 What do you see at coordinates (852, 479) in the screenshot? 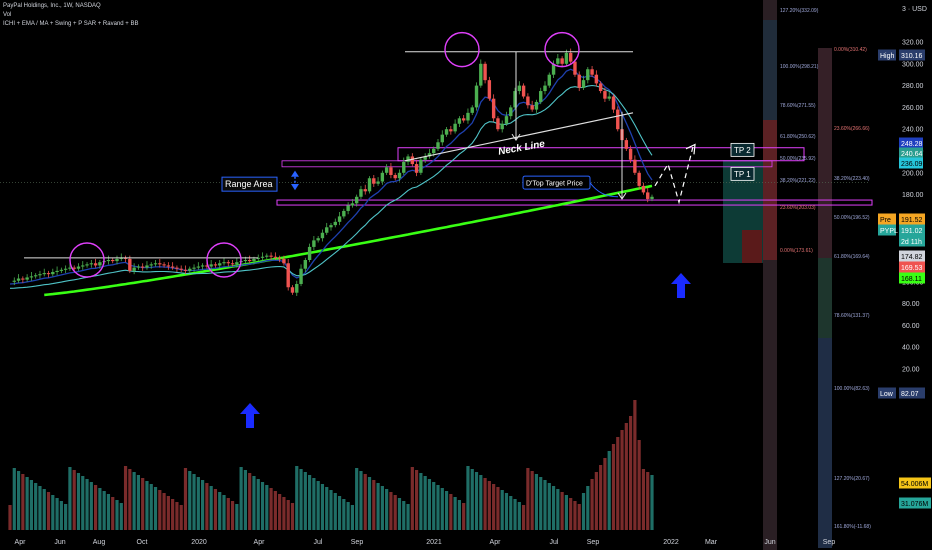
I see `fib-mid-label: 127.20%(20.67)` at bounding box center [852, 479].